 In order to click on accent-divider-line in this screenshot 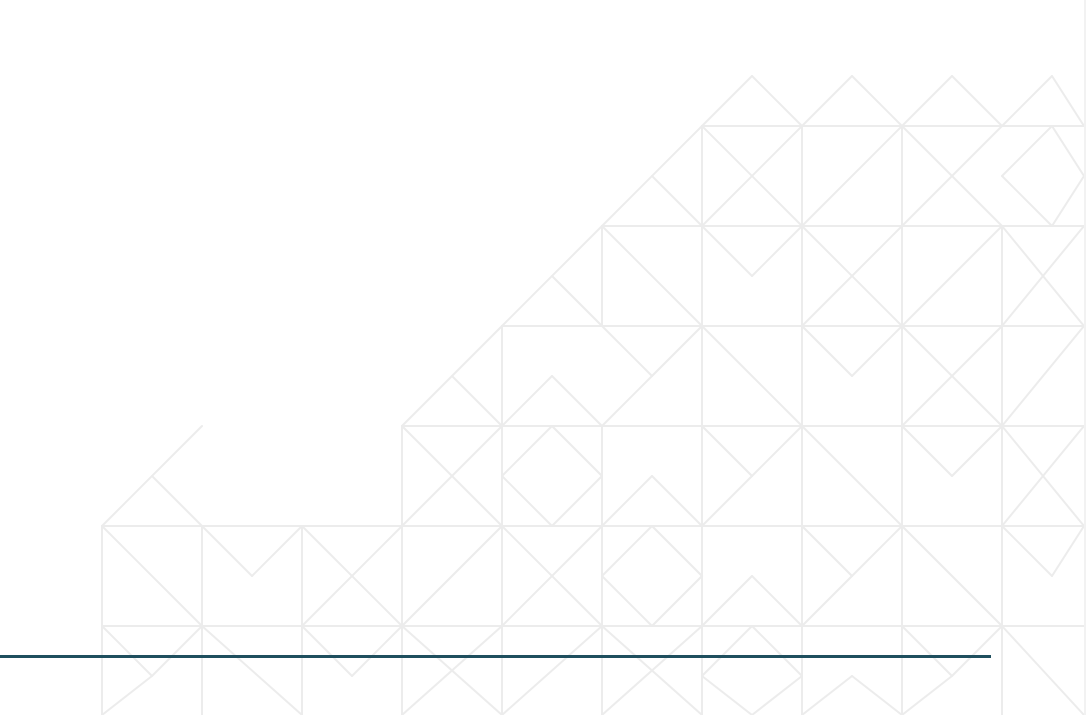, I will do `click(495, 656)`.